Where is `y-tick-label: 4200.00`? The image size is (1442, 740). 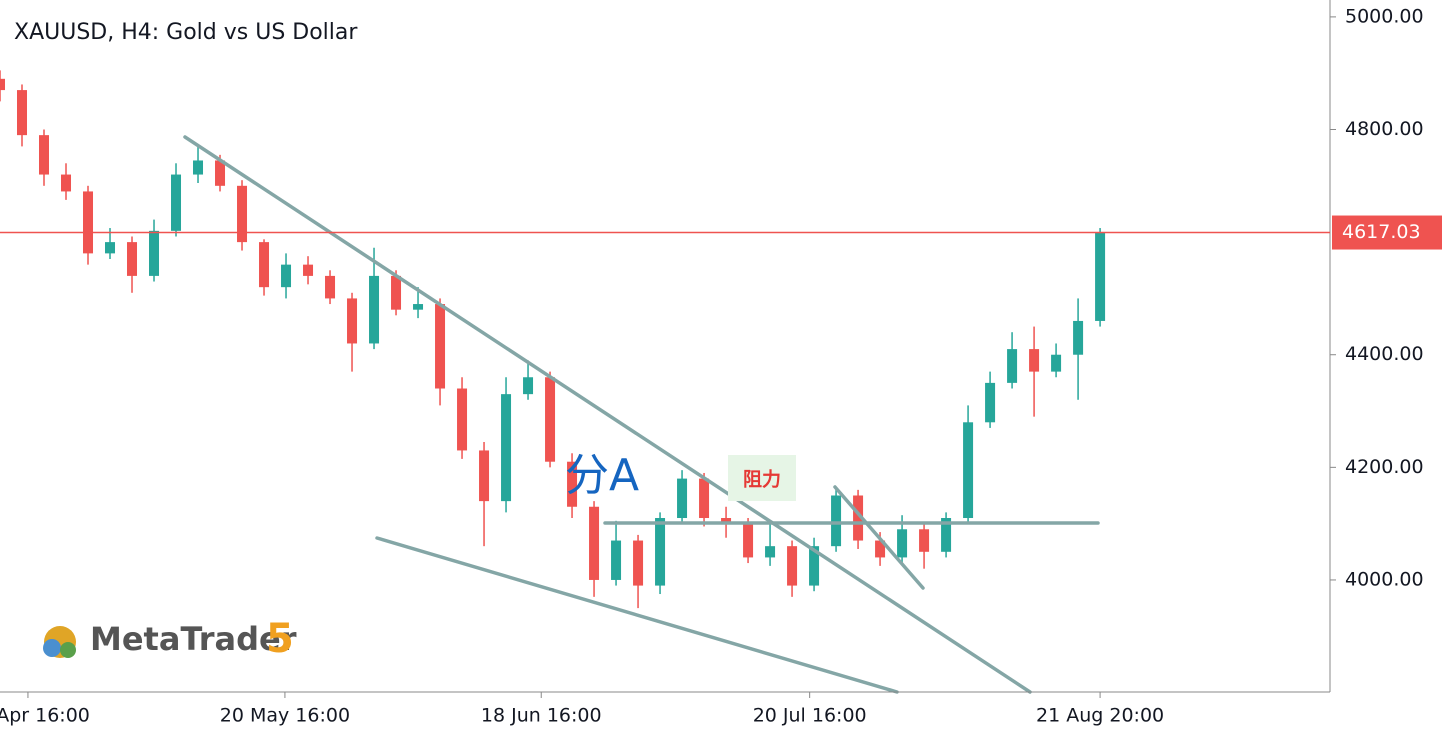 y-tick-label: 4200.00 is located at coordinates (1384, 467).